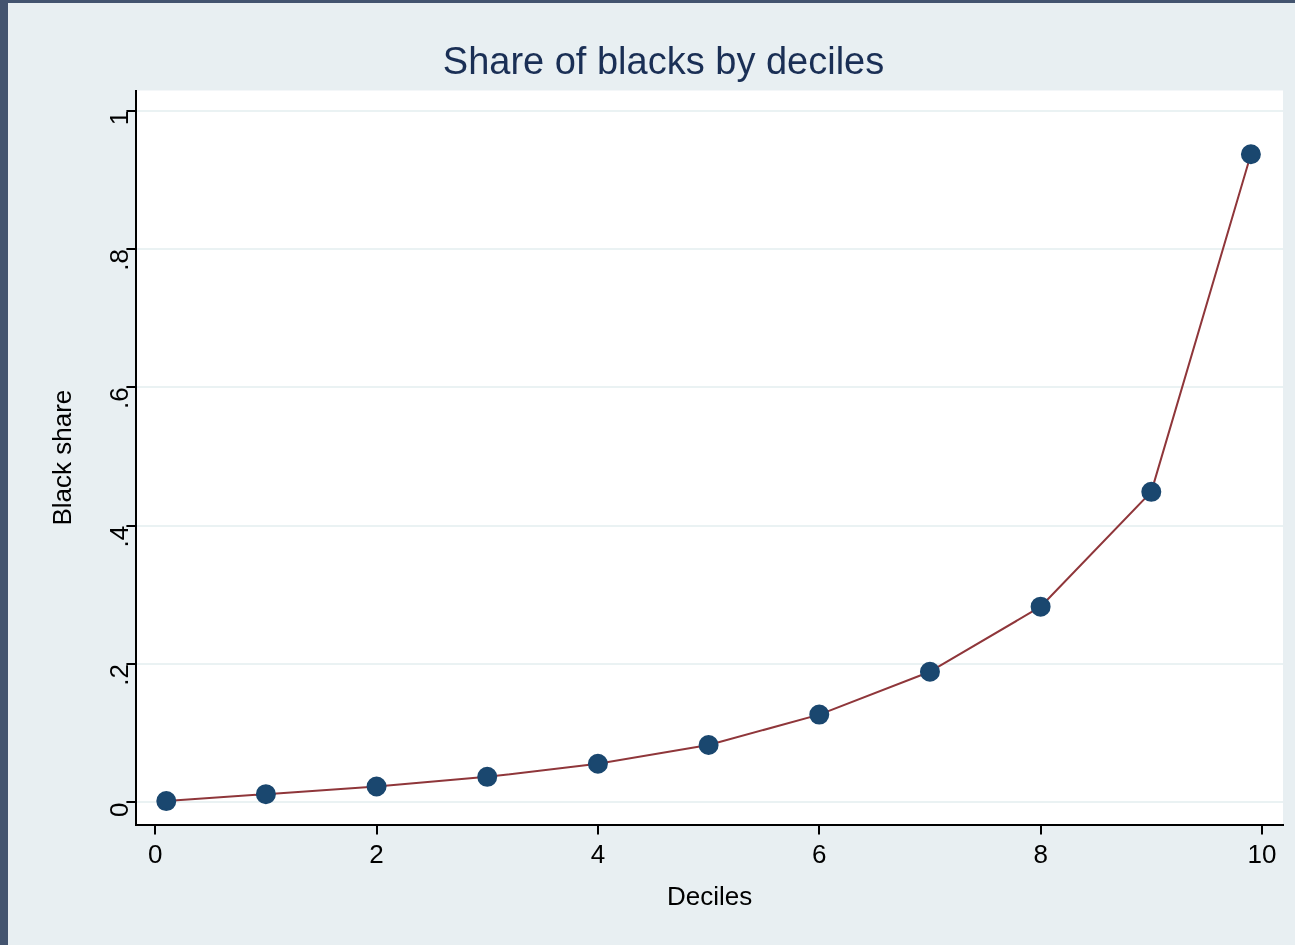 This screenshot has width=1295, height=945. What do you see at coordinates (118, 118) in the screenshot?
I see `y-tick-label: 1` at bounding box center [118, 118].